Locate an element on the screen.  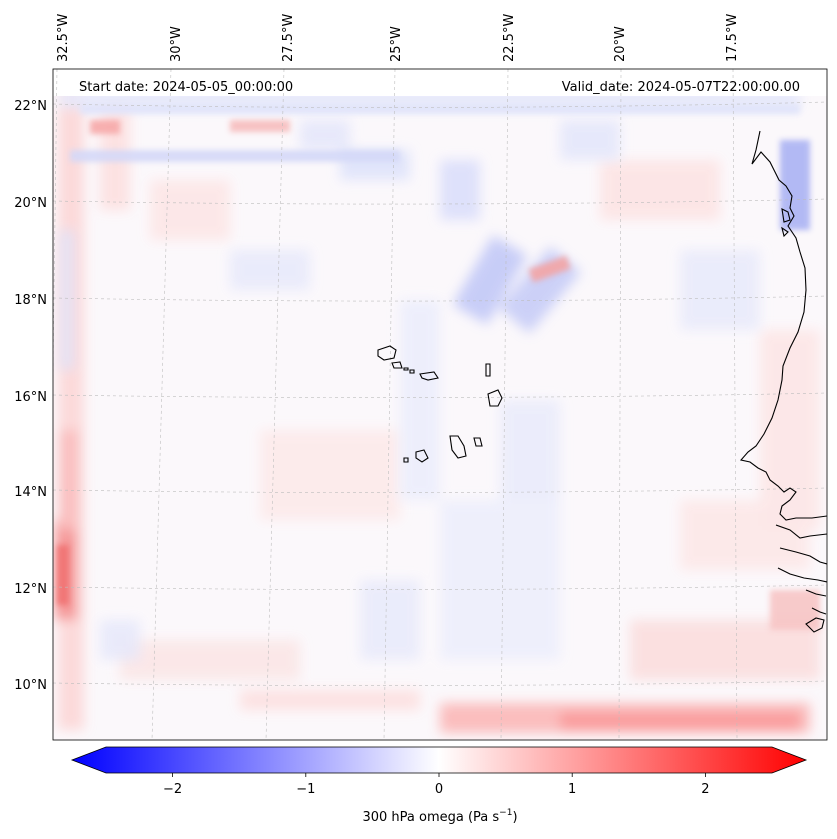
colorbar-title: 300 hPa omega (Pa s−1) is located at coordinates (439, 816).